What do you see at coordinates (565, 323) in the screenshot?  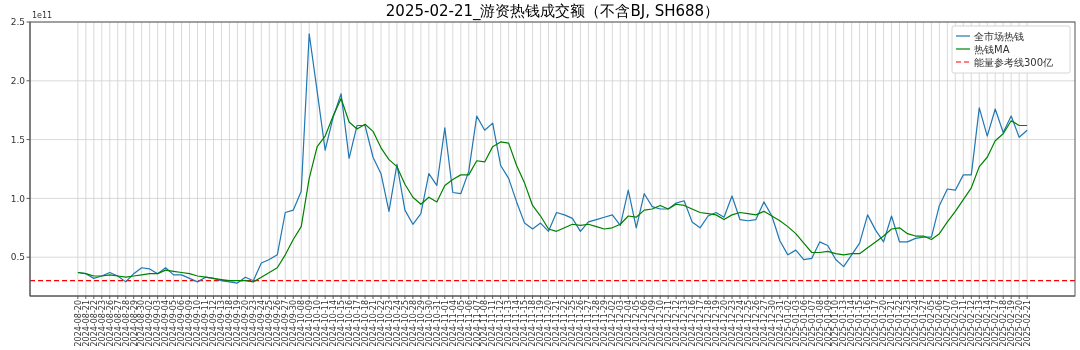 I see `x-tick-label: 2024-11-22` at bounding box center [565, 323].